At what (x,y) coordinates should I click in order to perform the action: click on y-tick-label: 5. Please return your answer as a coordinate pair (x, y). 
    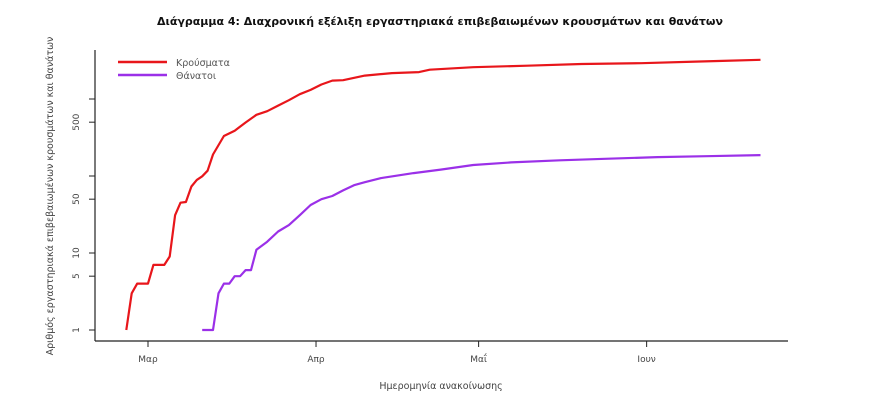
    Looking at the image, I should click on (77, 276).